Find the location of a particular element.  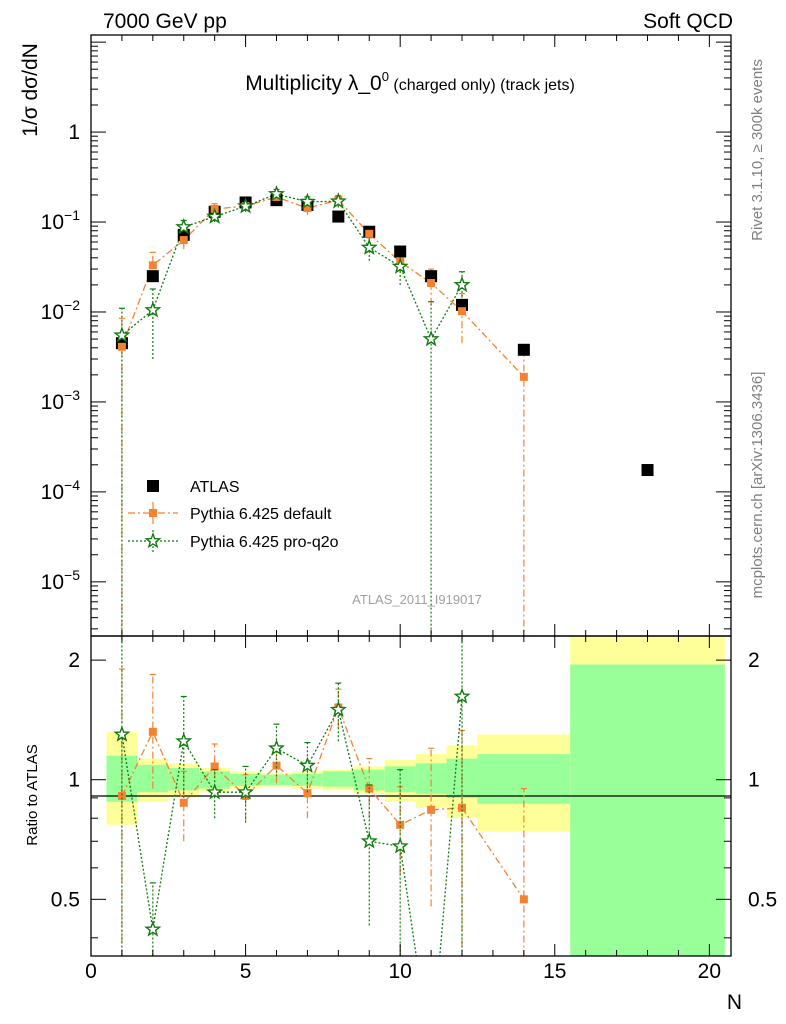

y-tick-label-2: 10⁻³ is located at coordinates (61, 400).